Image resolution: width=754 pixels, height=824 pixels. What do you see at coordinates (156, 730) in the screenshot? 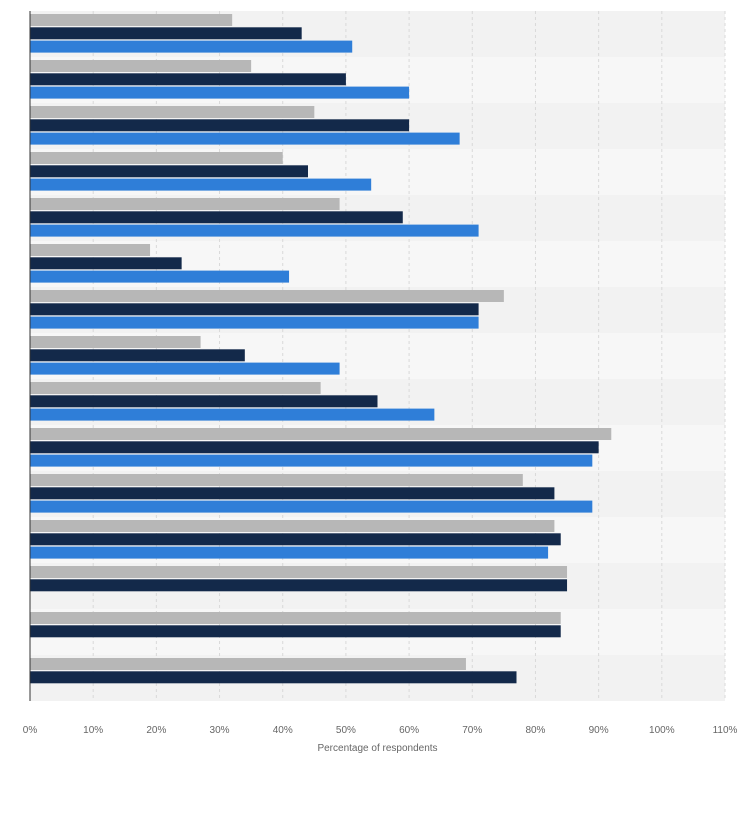
I see `x-tick-label: 20%` at bounding box center [156, 730].